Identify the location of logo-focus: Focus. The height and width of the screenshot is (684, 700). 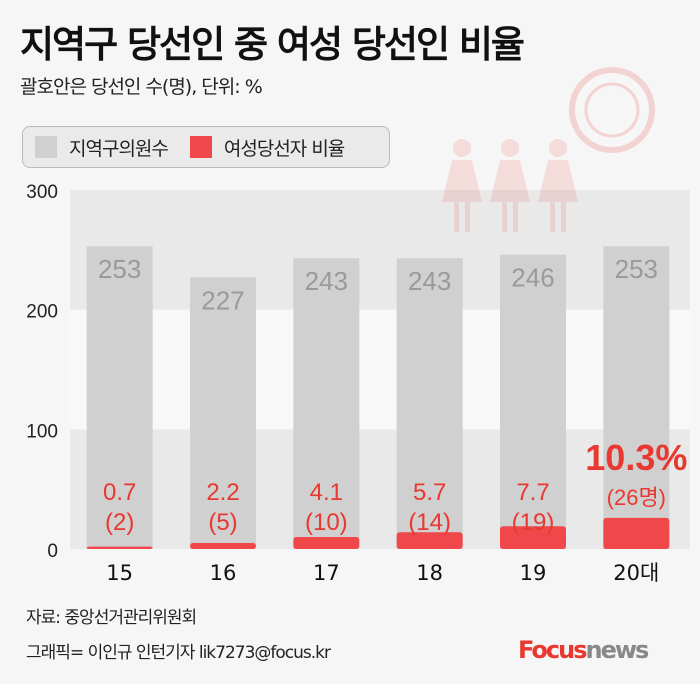
(553, 650).